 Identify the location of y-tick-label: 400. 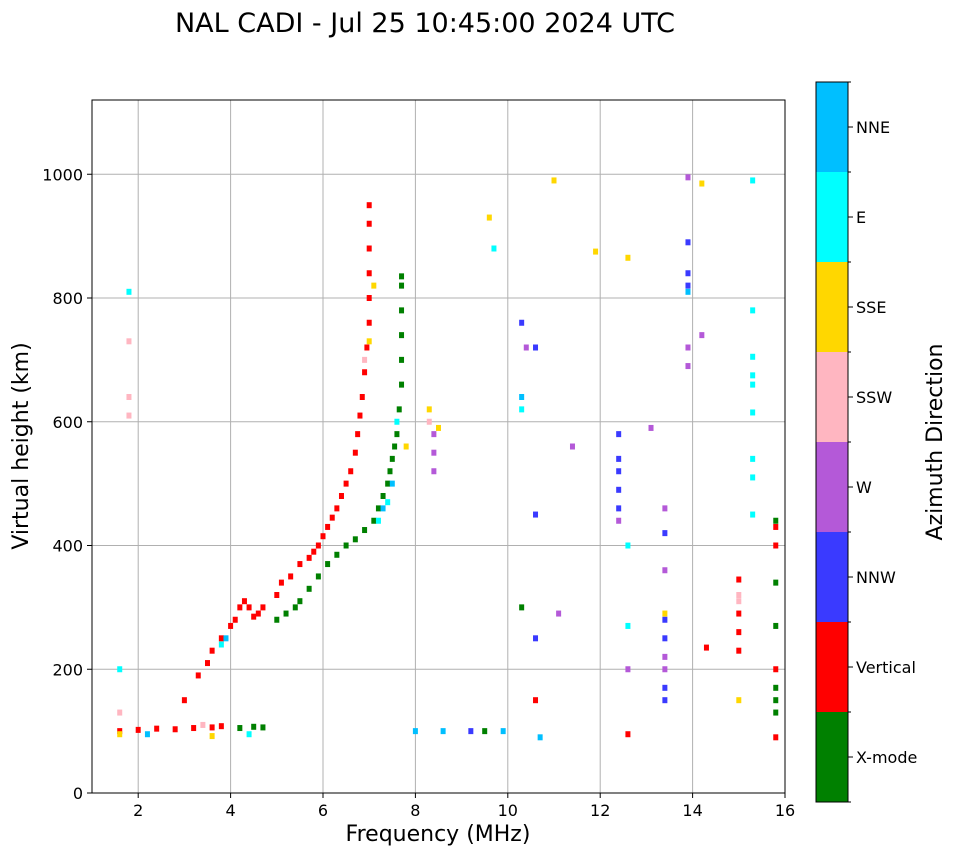
(67, 546).